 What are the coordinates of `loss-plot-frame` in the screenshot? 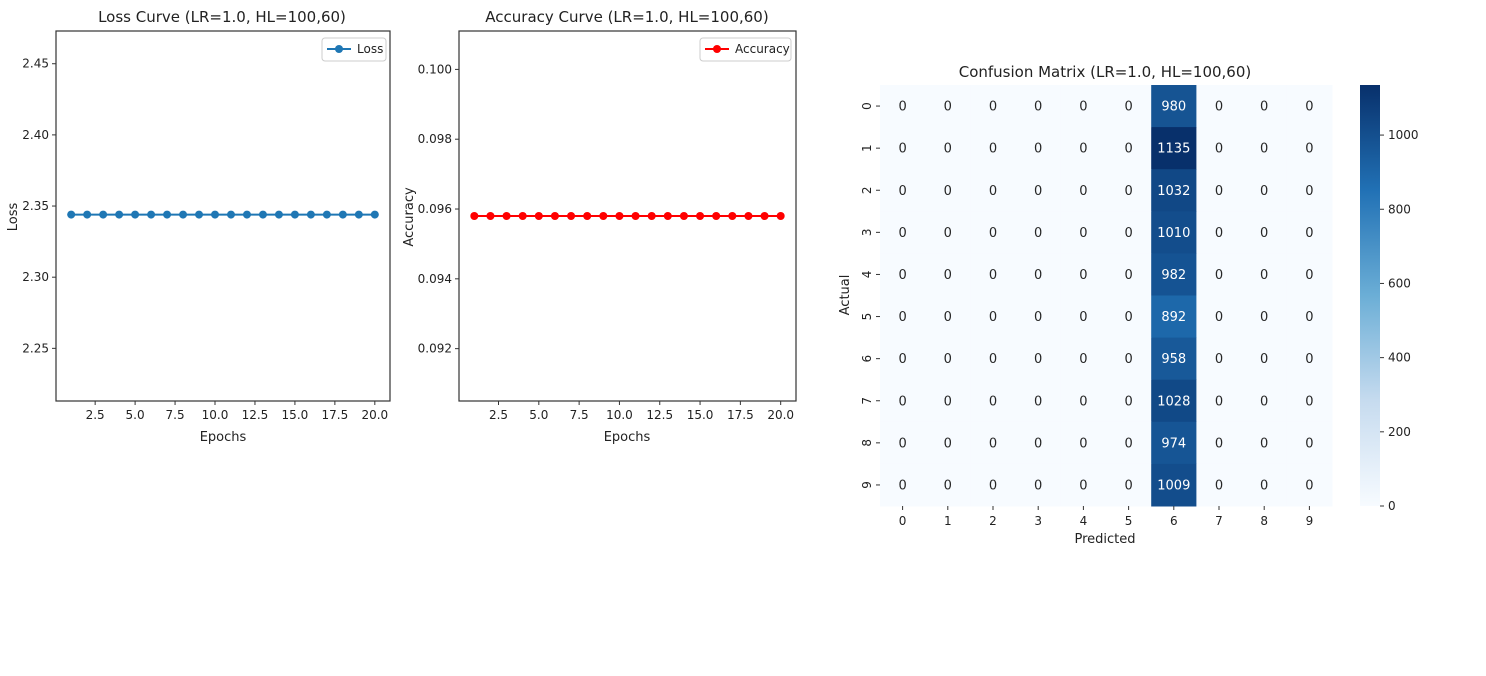 It's located at (223, 216).